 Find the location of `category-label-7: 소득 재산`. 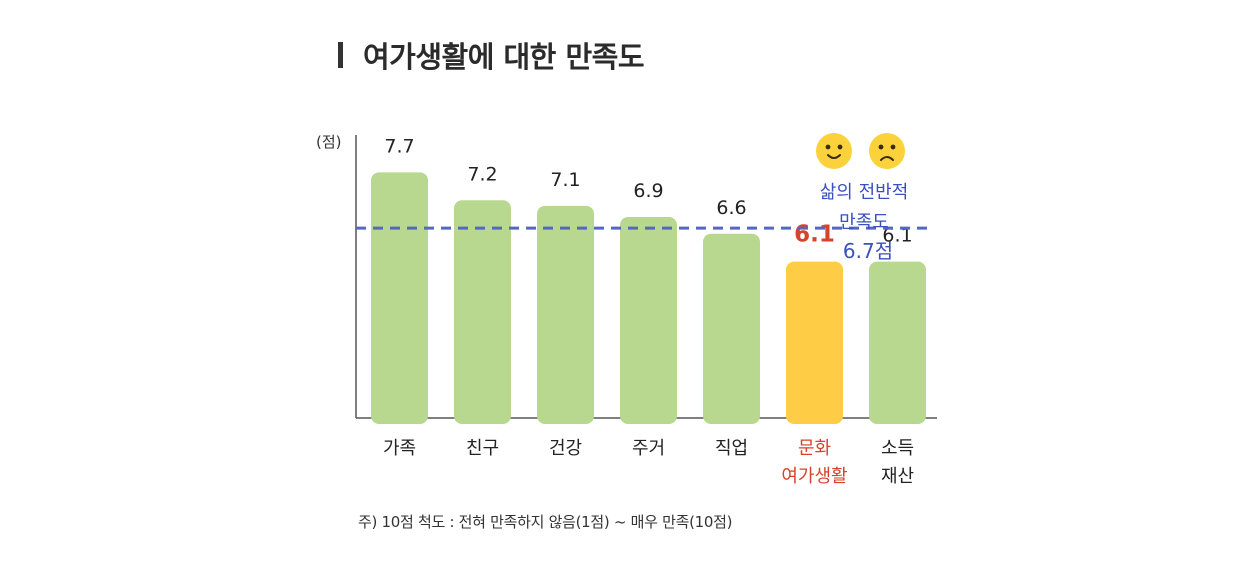

category-label-7: 소득 재산 is located at coordinates (897, 462).